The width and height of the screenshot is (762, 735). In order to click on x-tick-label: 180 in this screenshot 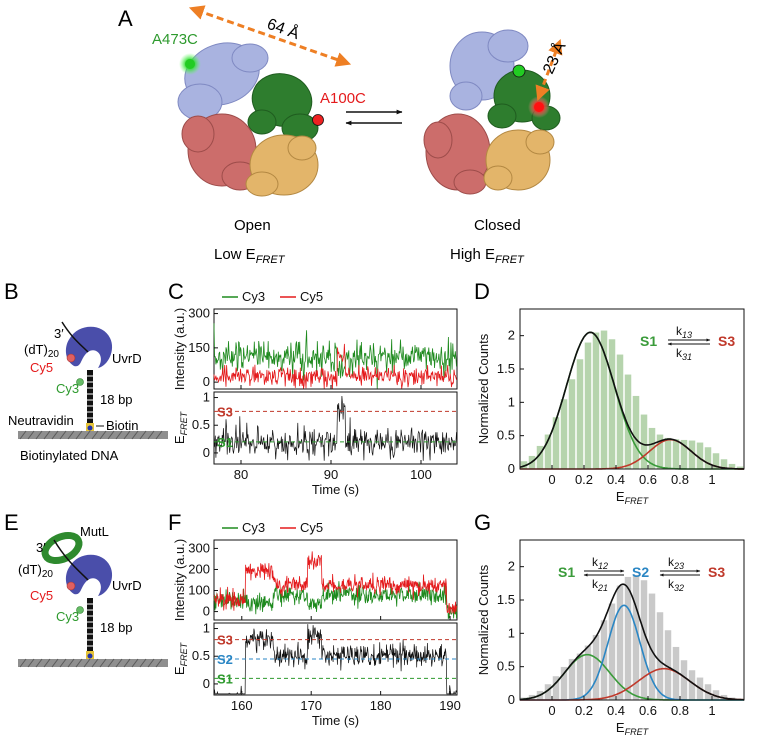, I will do `click(381, 705)`.